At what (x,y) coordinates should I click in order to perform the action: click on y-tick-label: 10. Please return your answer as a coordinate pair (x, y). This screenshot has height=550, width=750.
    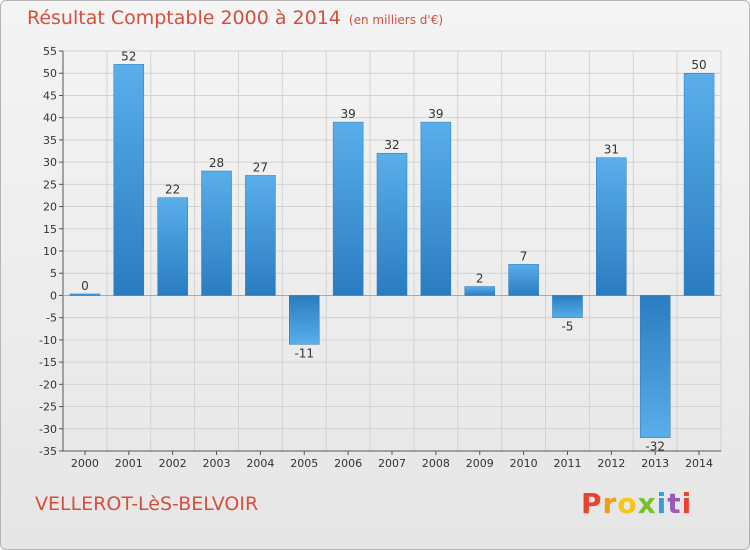
    Looking at the image, I should click on (50, 251).